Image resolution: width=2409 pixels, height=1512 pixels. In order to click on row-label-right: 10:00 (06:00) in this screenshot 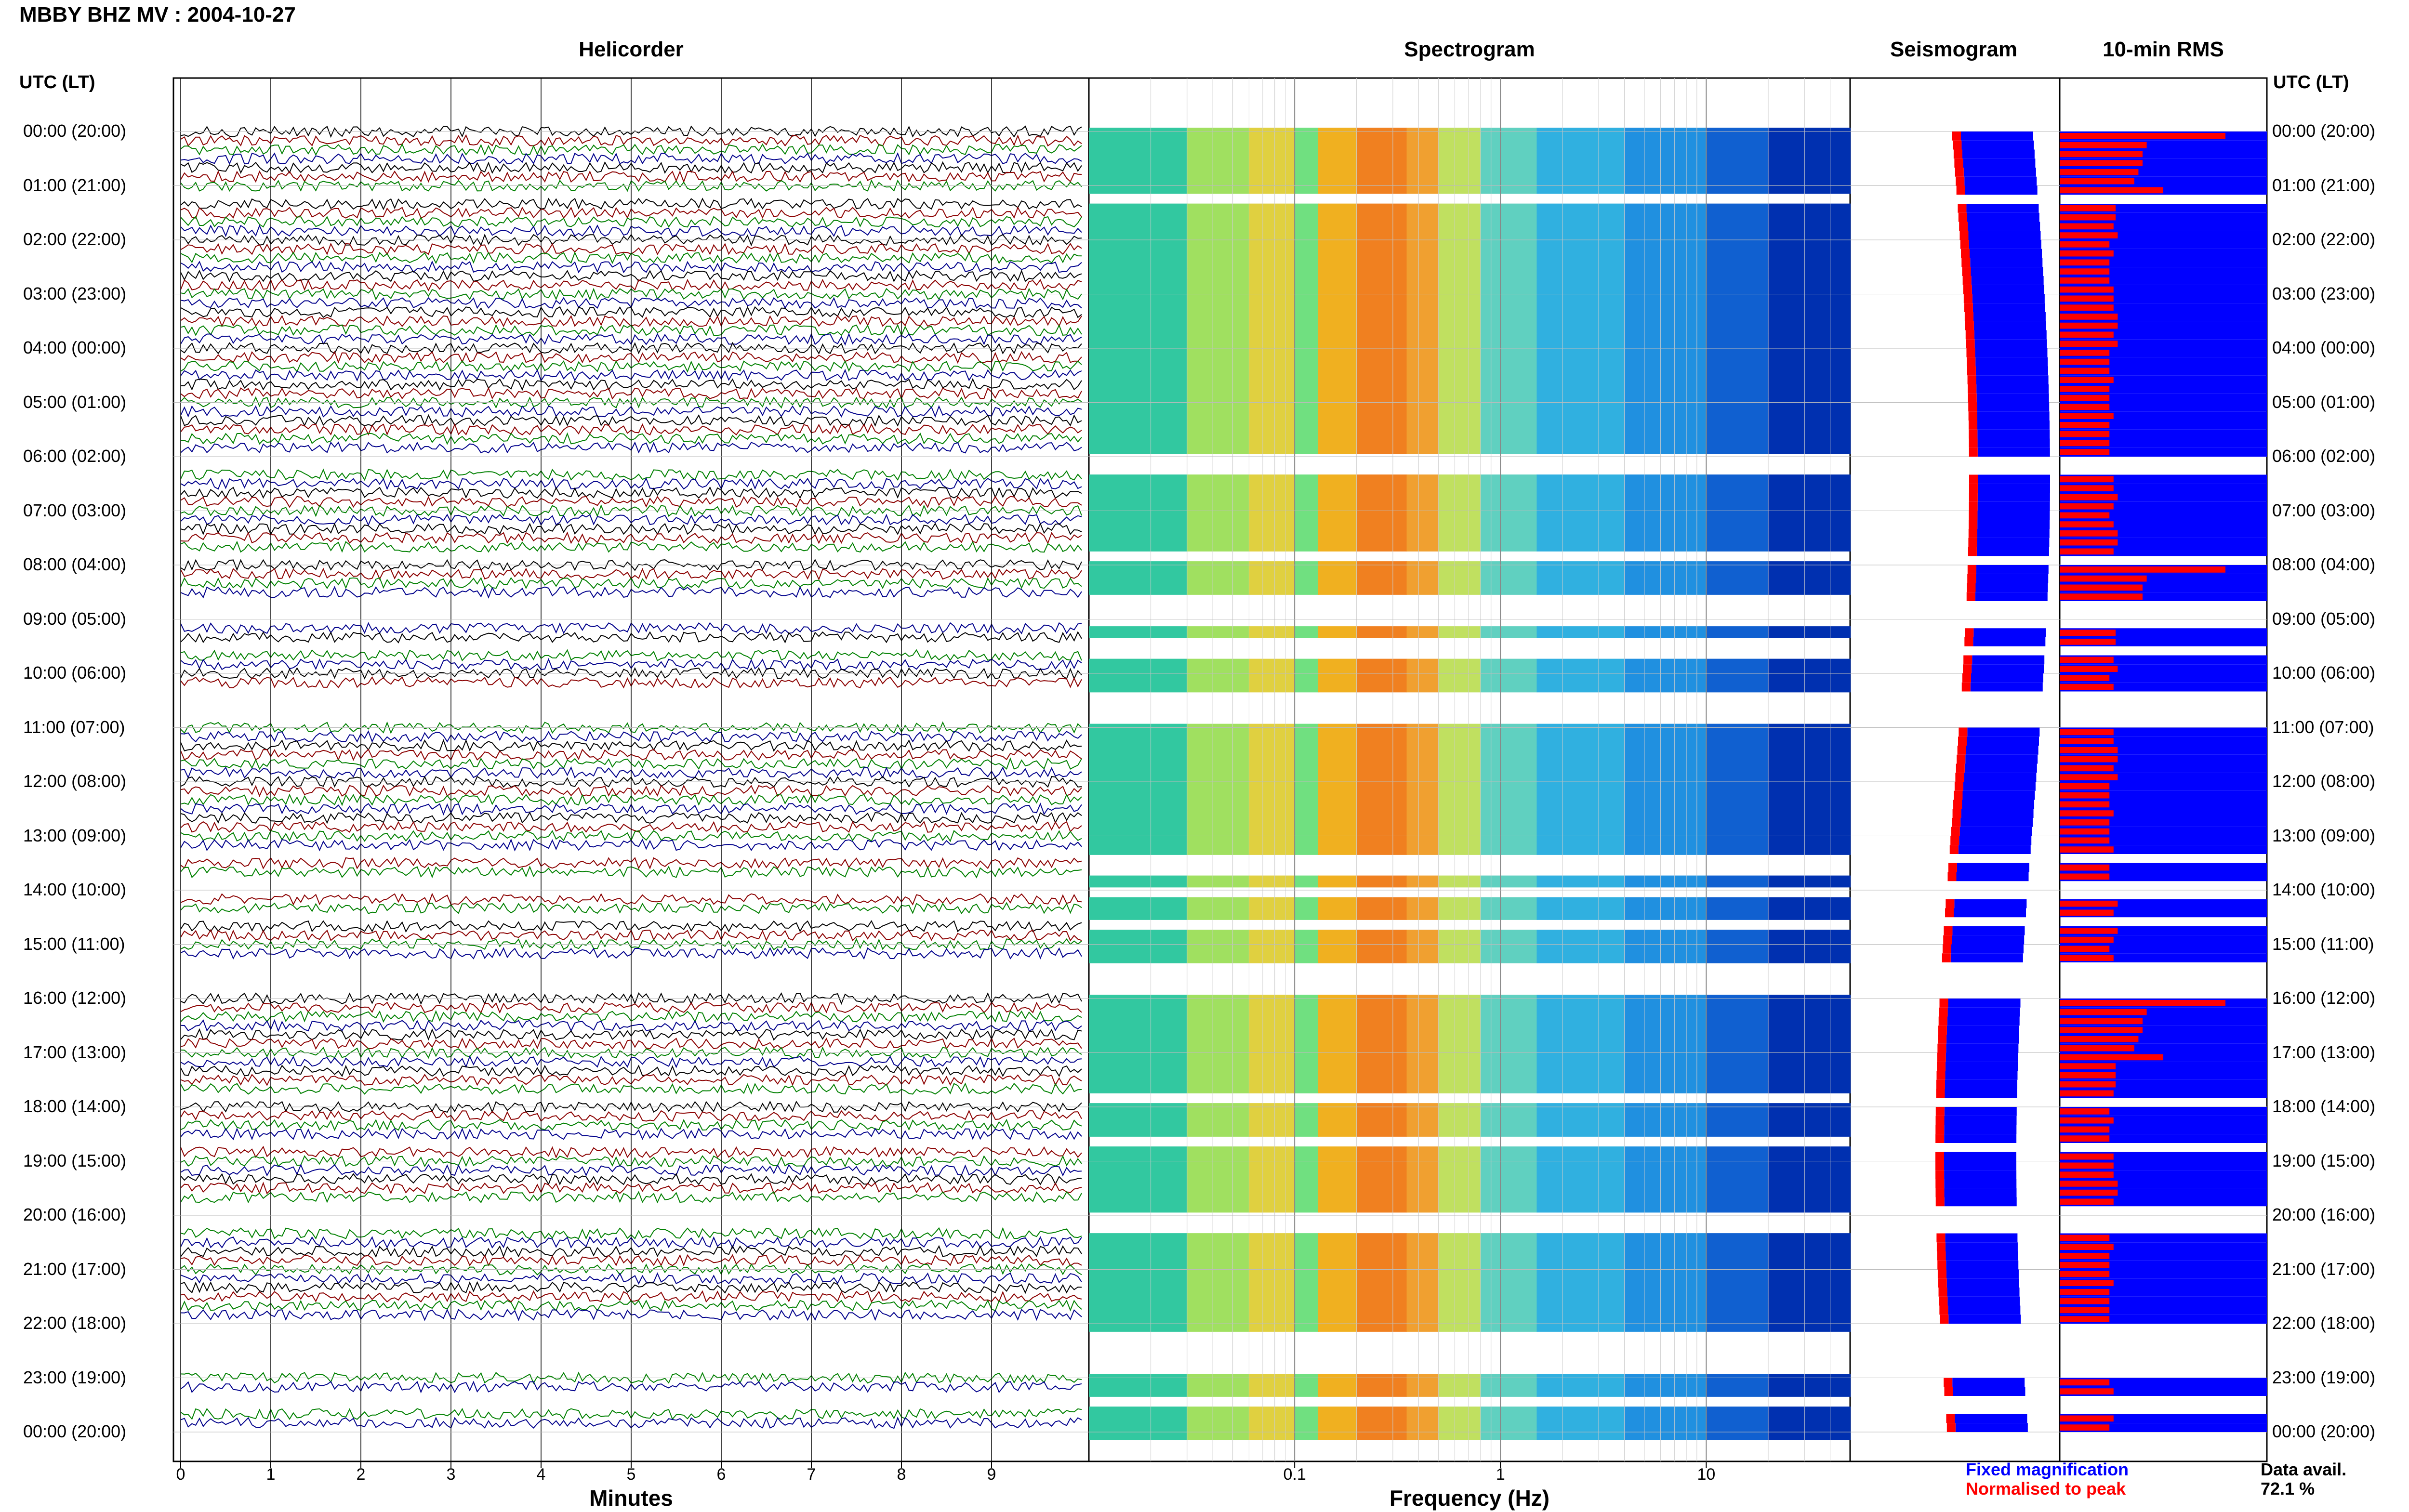, I will do `click(2324, 673)`.